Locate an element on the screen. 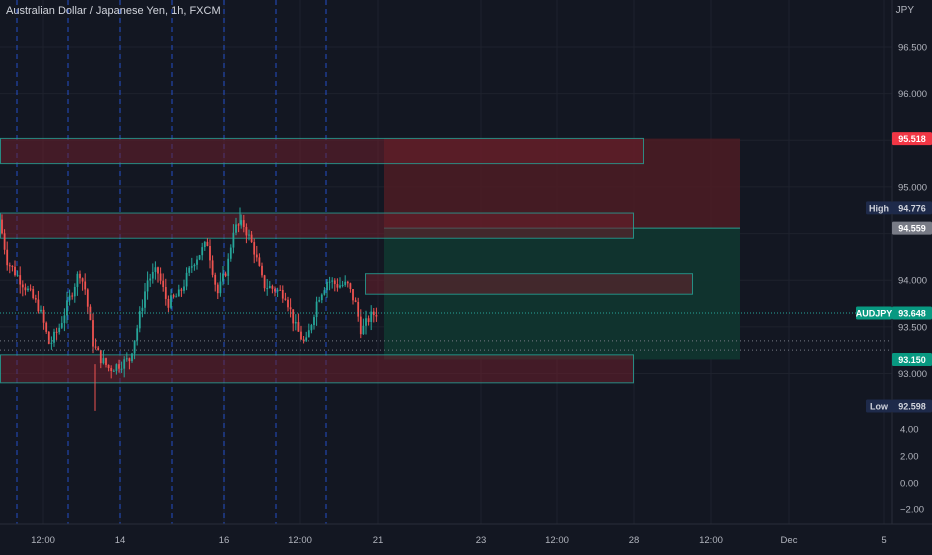  price-tag-label-stop: 95.518 is located at coordinates (912, 139).